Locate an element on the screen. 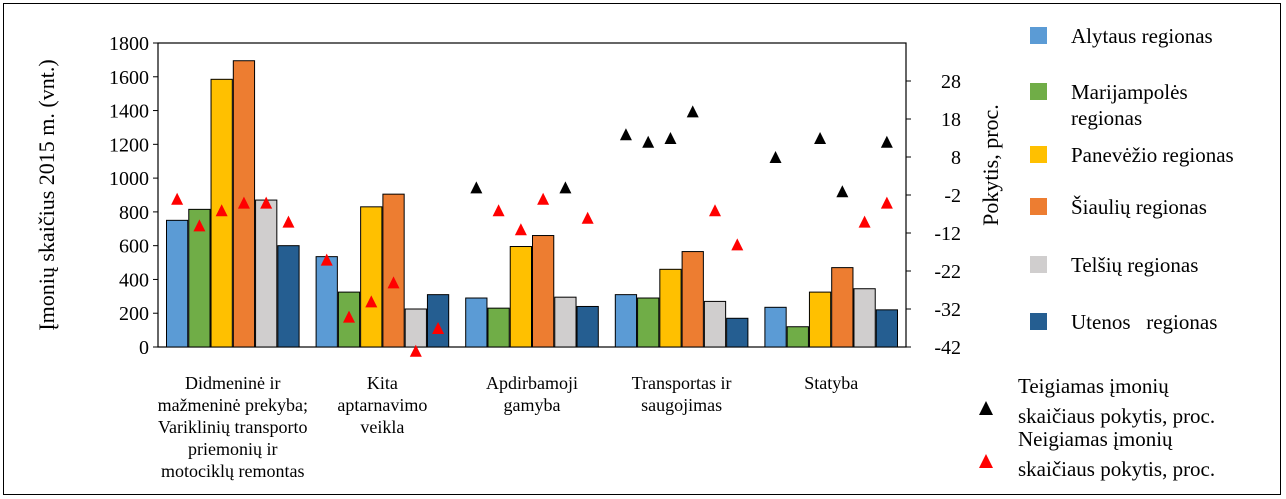 This screenshot has height=499, width=1286. legend-label: Šiaulių regionas is located at coordinates (1139, 207).